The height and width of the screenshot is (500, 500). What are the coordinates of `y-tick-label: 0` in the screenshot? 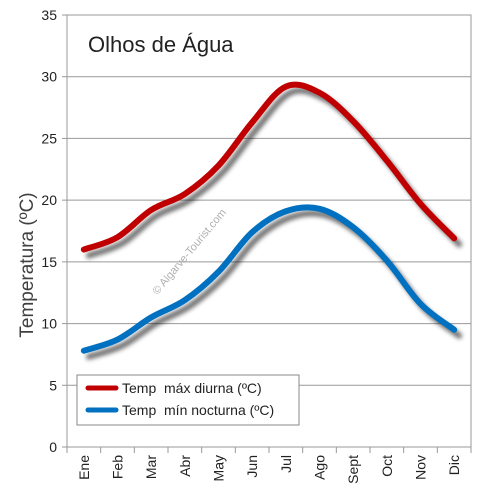 It's located at (53, 447).